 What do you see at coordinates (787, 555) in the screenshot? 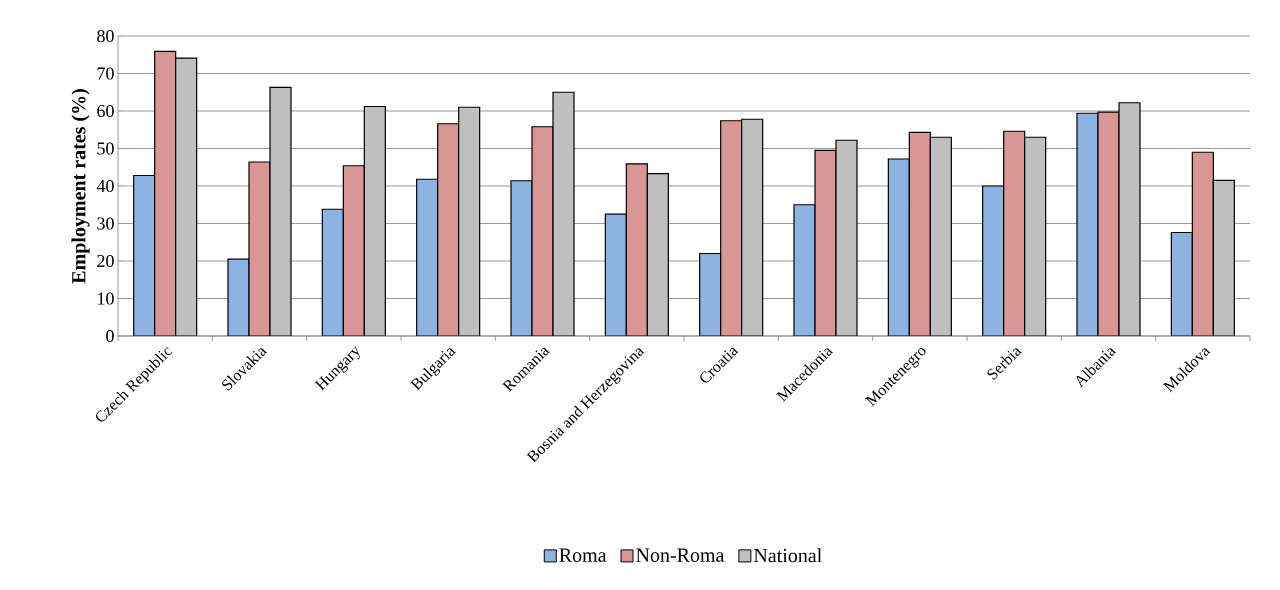
I see `legend-label: National` at bounding box center [787, 555].